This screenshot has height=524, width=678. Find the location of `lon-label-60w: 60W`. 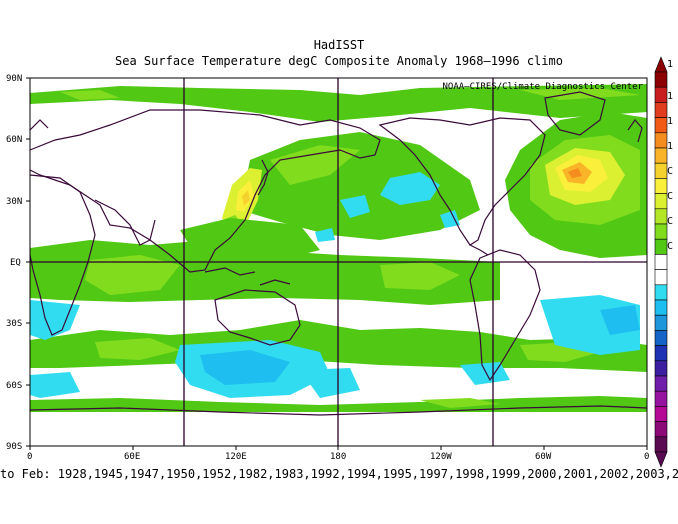

lon-label-60w: 60W is located at coordinates (543, 457).